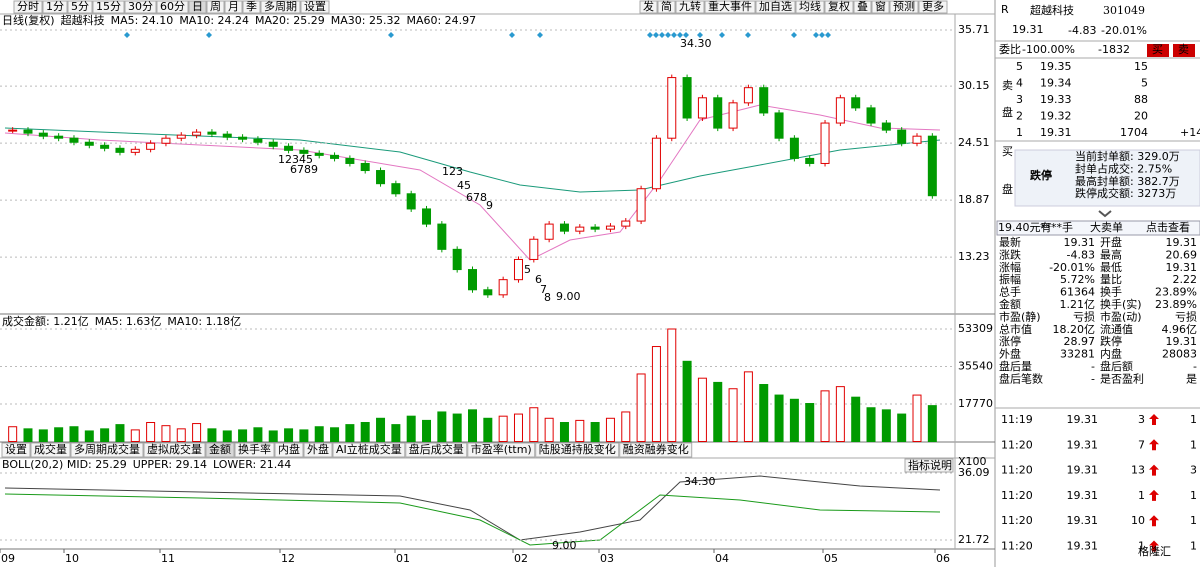 The image size is (1200, 567). Describe the element at coordinates (974, 29) in the screenshot. I see `y-tick-label: 35.71` at that location.